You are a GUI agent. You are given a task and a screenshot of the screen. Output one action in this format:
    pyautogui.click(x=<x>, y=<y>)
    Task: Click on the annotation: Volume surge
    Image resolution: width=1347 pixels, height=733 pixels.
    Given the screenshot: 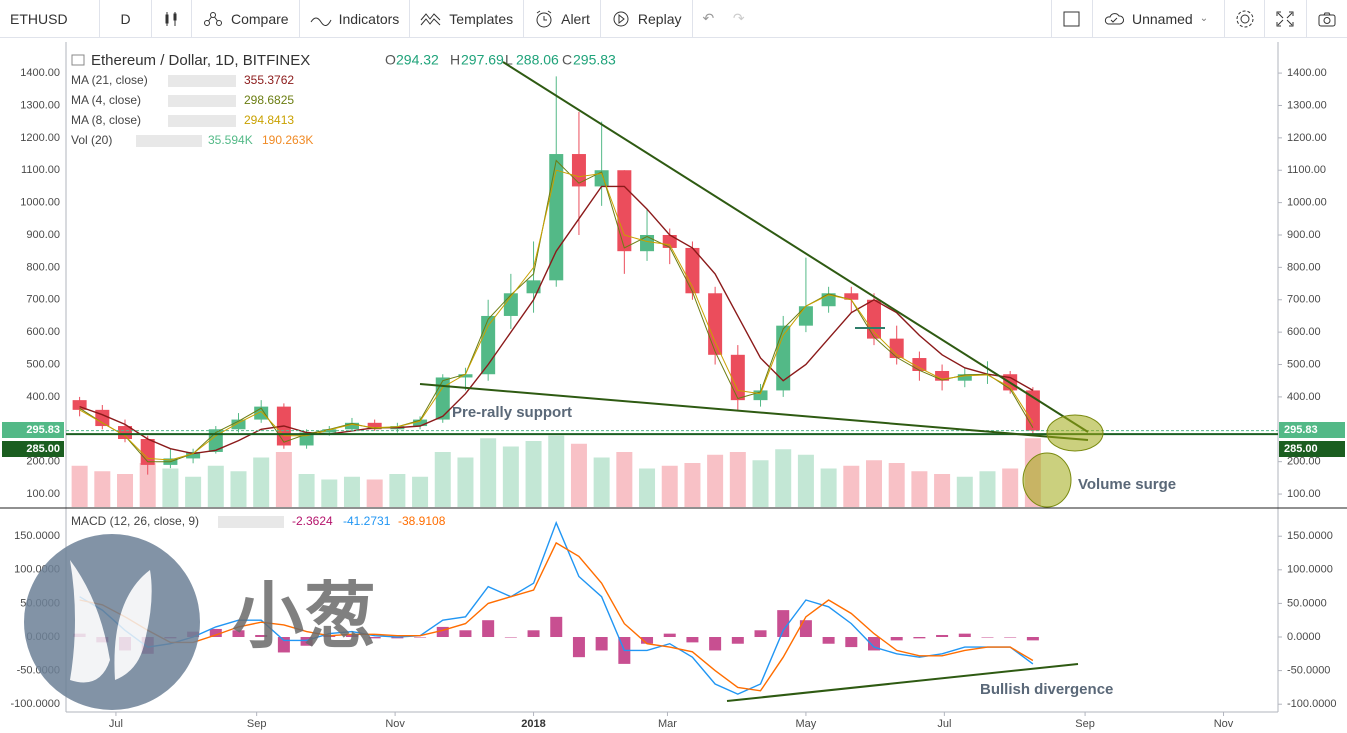 What is the action you would take?
    pyautogui.click(x=1127, y=484)
    